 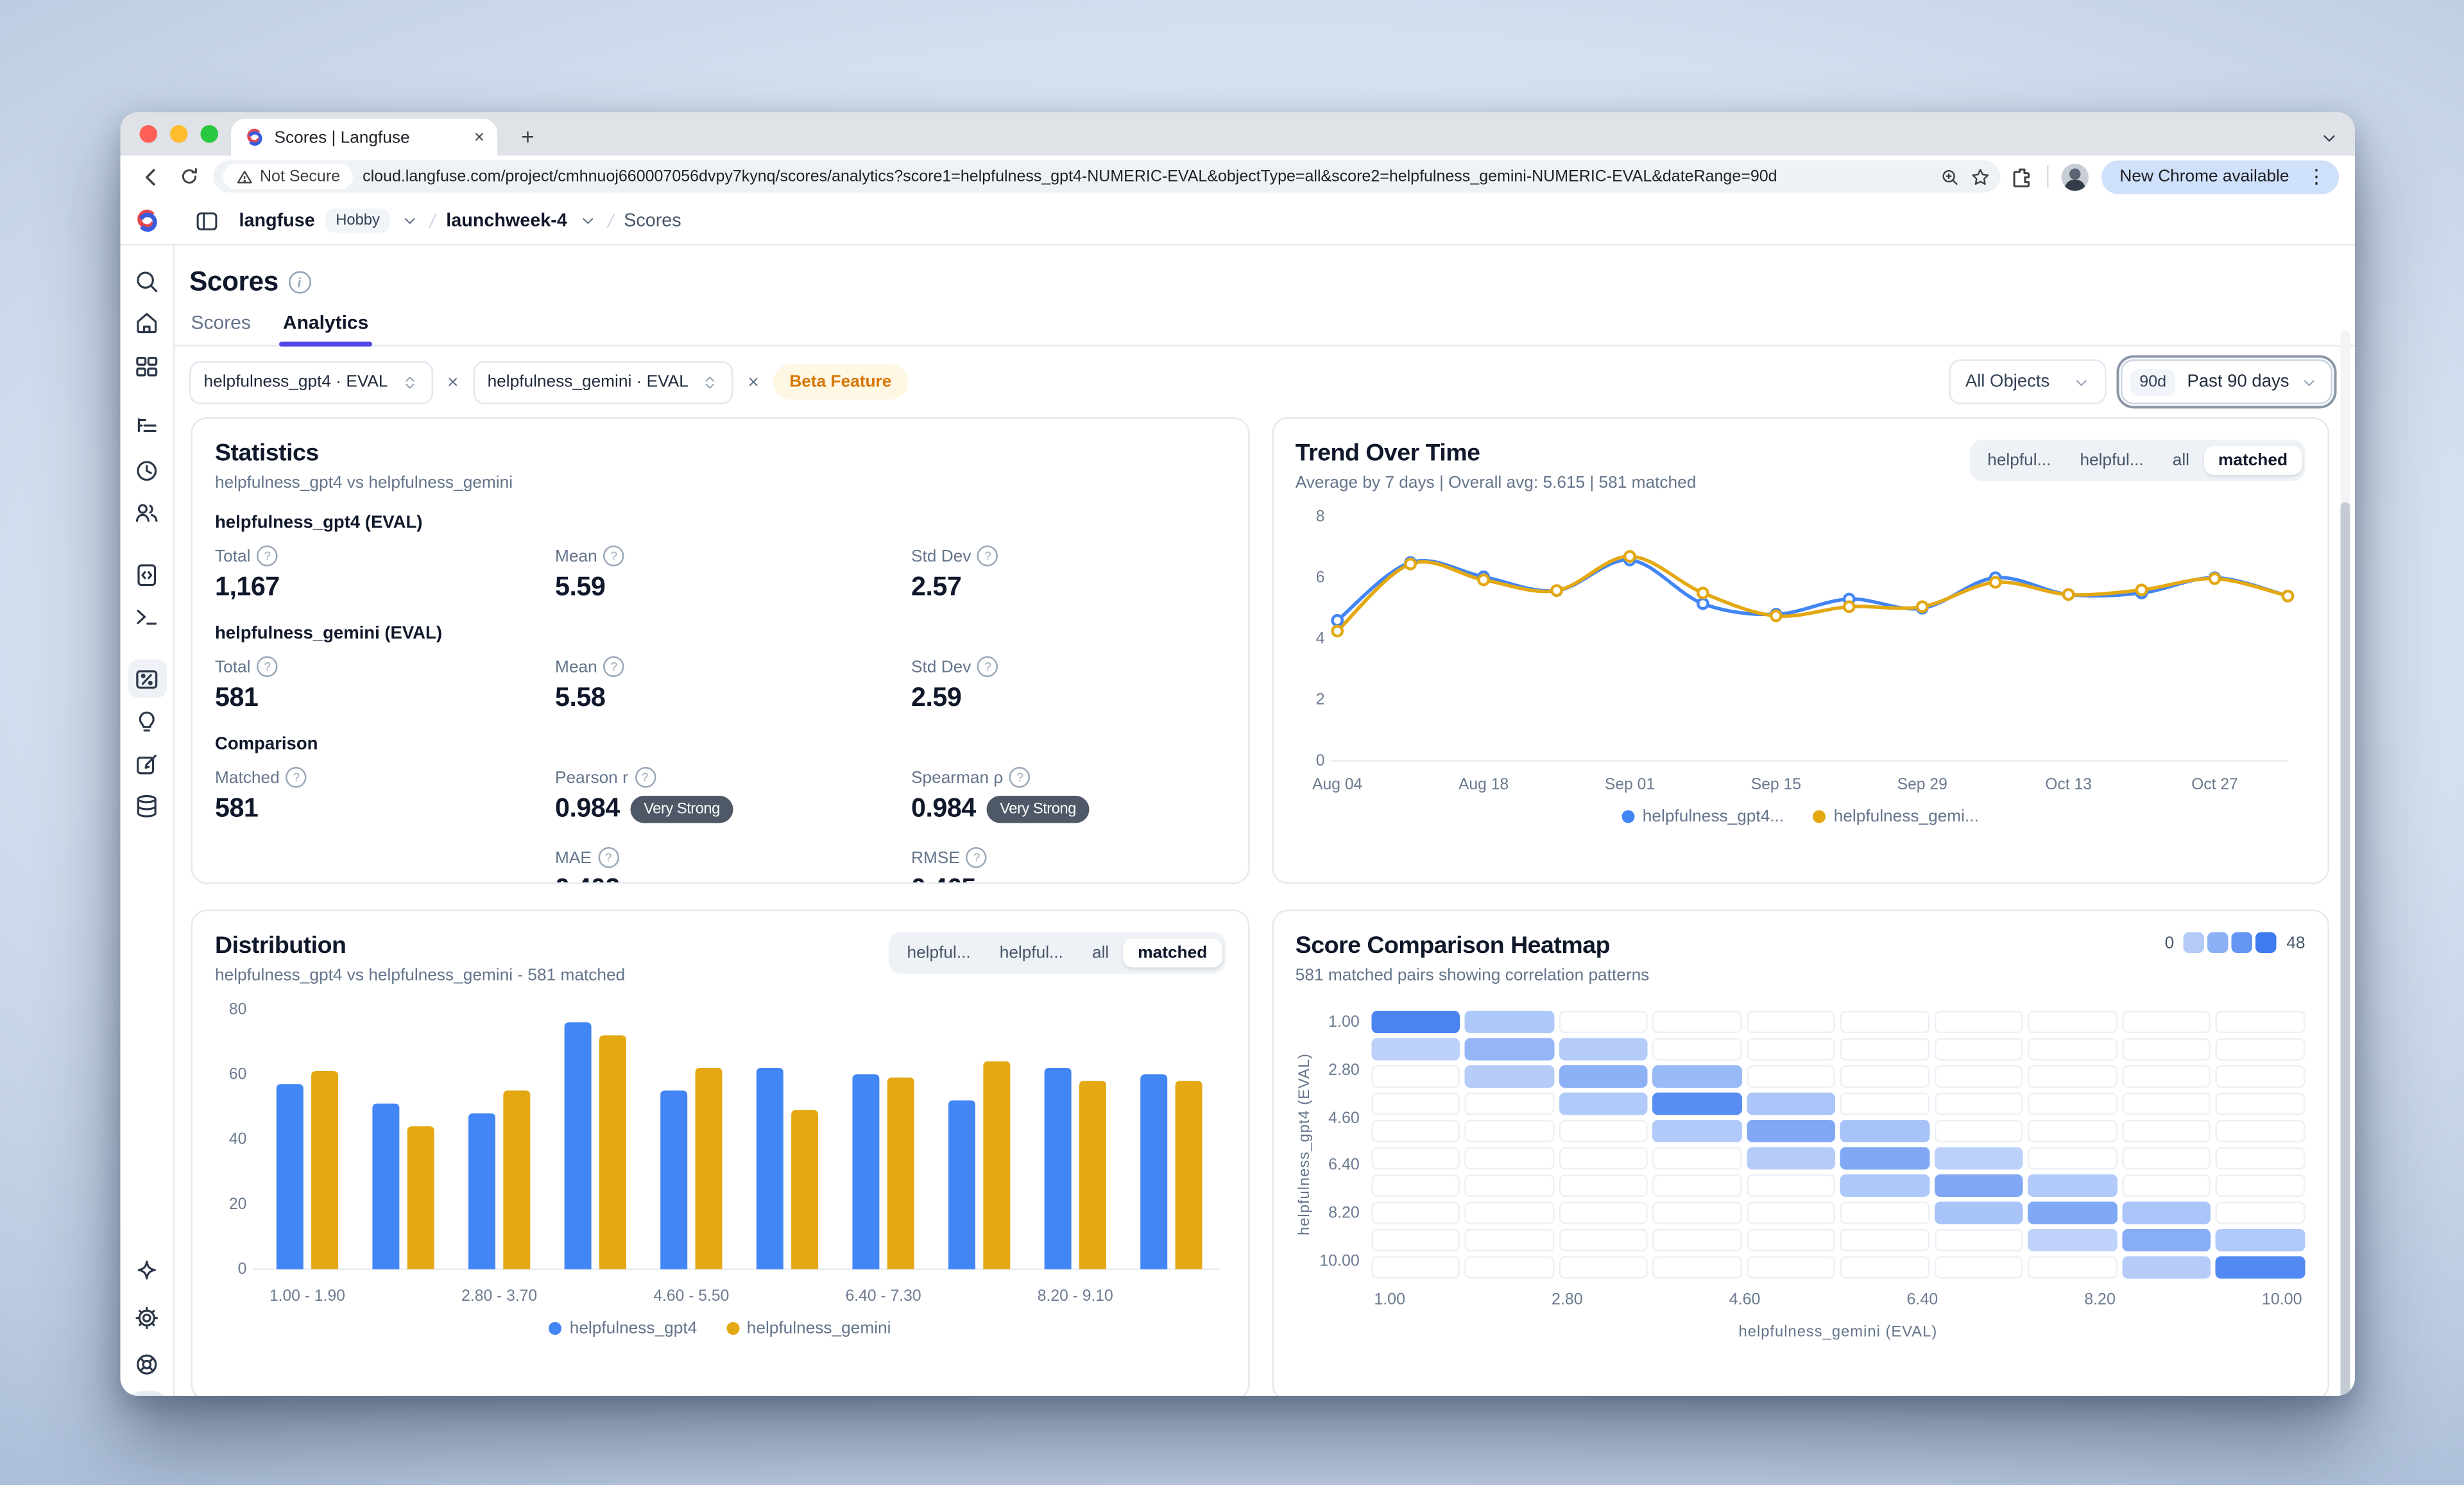 I want to click on dashboards-icon, so click(x=147, y=366).